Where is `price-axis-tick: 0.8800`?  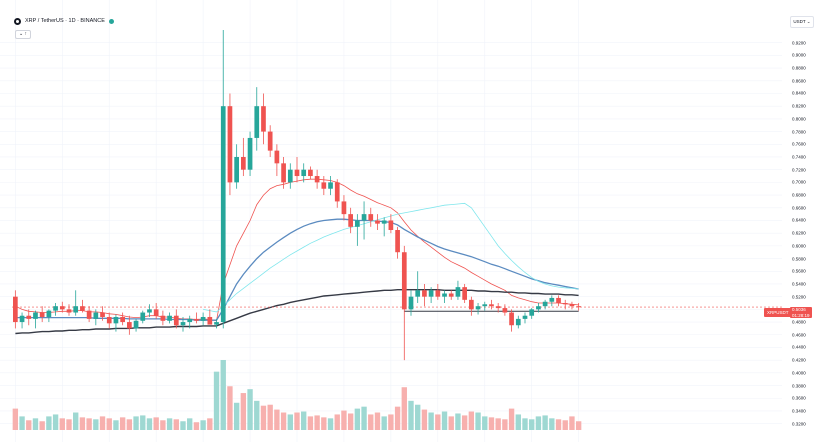 price-axis-tick: 0.8800 is located at coordinates (799, 68).